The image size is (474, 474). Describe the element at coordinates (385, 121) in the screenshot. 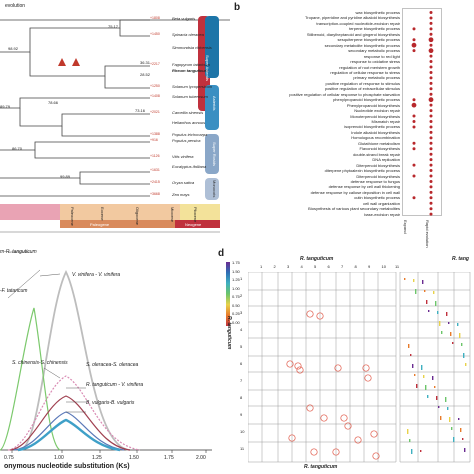

I see `go-term-label: Mismatch repair` at that location.